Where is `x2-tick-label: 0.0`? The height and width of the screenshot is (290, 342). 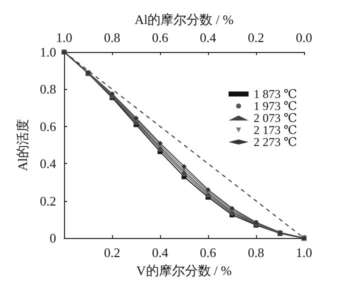
x2-tick-label: 0.0 is located at coordinates (304, 37).